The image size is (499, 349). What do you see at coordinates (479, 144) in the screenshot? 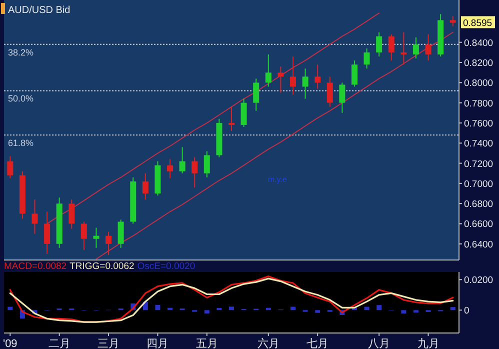
I see `y-tick-label: 0.7400` at bounding box center [479, 144].